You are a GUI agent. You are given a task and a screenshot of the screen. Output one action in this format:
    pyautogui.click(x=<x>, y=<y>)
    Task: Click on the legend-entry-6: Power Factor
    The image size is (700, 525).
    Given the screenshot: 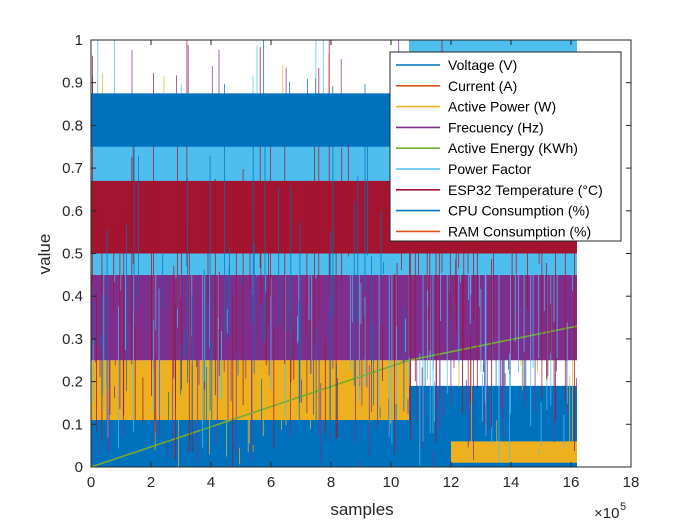 What is the action you would take?
    pyautogui.click(x=490, y=169)
    